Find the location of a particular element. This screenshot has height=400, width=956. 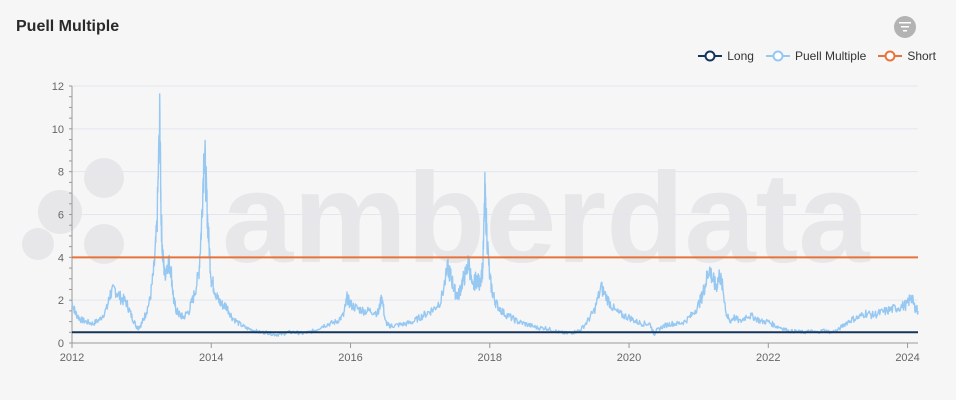

legend-label-long: Long is located at coordinates (740, 56).